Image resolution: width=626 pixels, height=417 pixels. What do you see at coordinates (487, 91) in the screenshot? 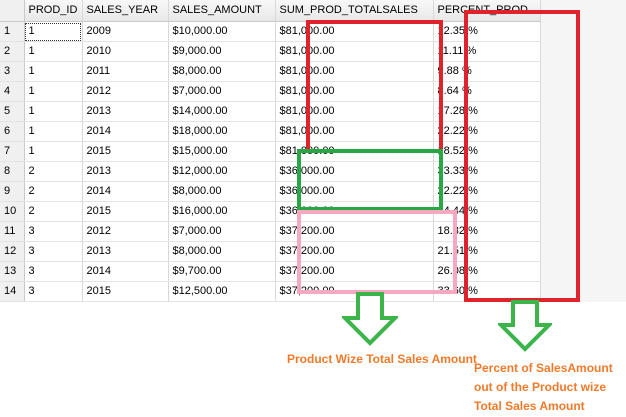
I see `cell-percent-prod: 8.64 %` at bounding box center [487, 91].